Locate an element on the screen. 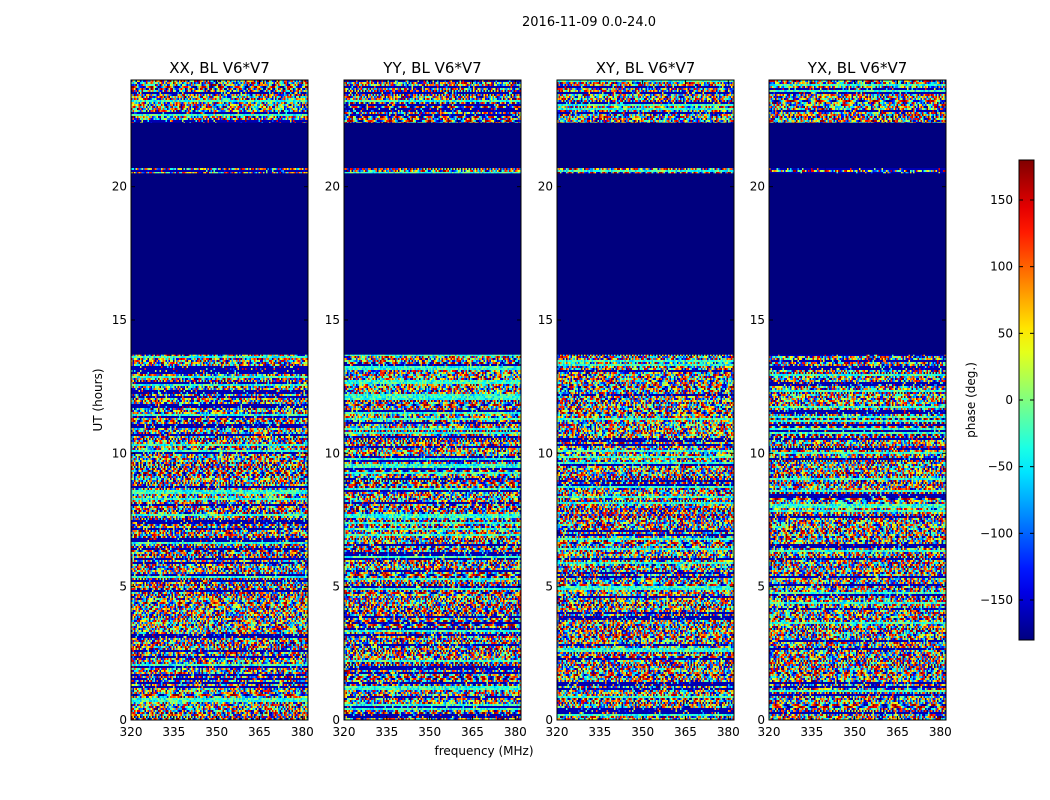 Image resolution: width=1050 pixels, height=800 pixels. panel-title: YX, BL V6*V7 is located at coordinates (857, 68).